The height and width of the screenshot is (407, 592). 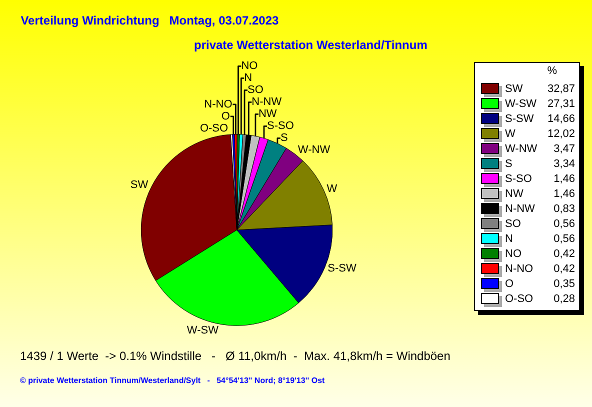 I want to click on legend-label: O-SO, so click(x=519, y=298).